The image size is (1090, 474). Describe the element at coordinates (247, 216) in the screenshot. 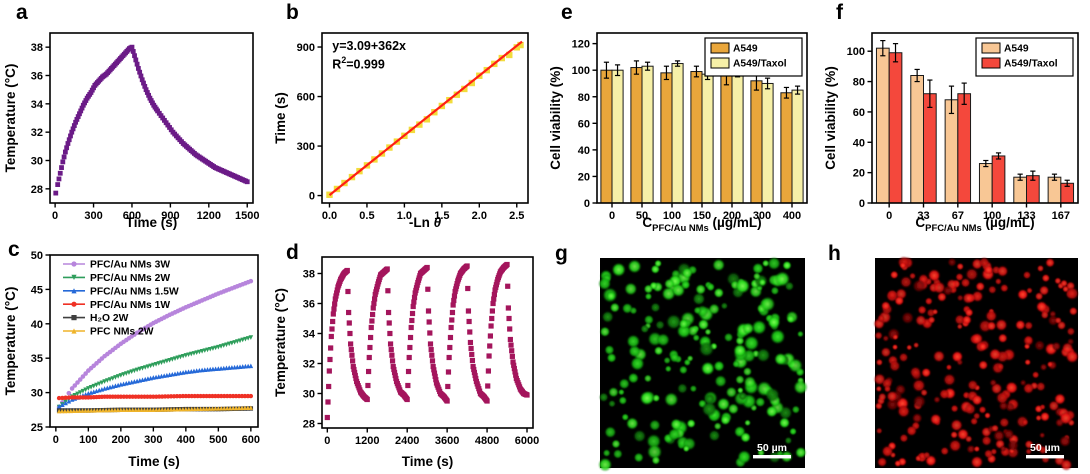

I see `svg-text: 1500` at that location.